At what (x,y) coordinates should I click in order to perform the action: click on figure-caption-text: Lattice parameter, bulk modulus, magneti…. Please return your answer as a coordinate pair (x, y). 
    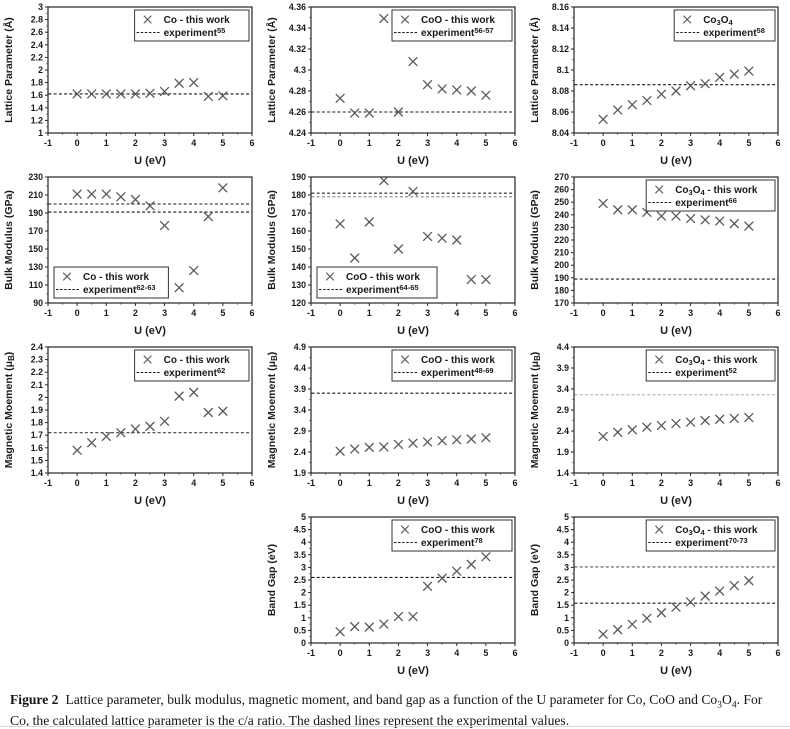
    Looking at the image, I should click on (386, 710).